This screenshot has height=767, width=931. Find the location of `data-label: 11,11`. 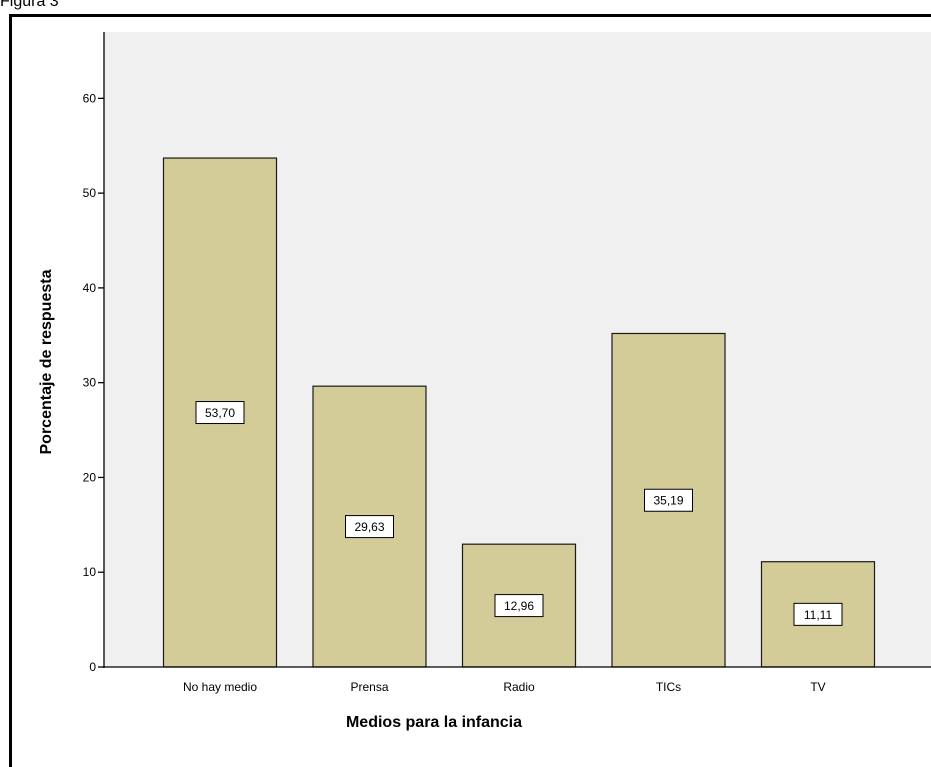

data-label: 11,11 is located at coordinates (818, 615).